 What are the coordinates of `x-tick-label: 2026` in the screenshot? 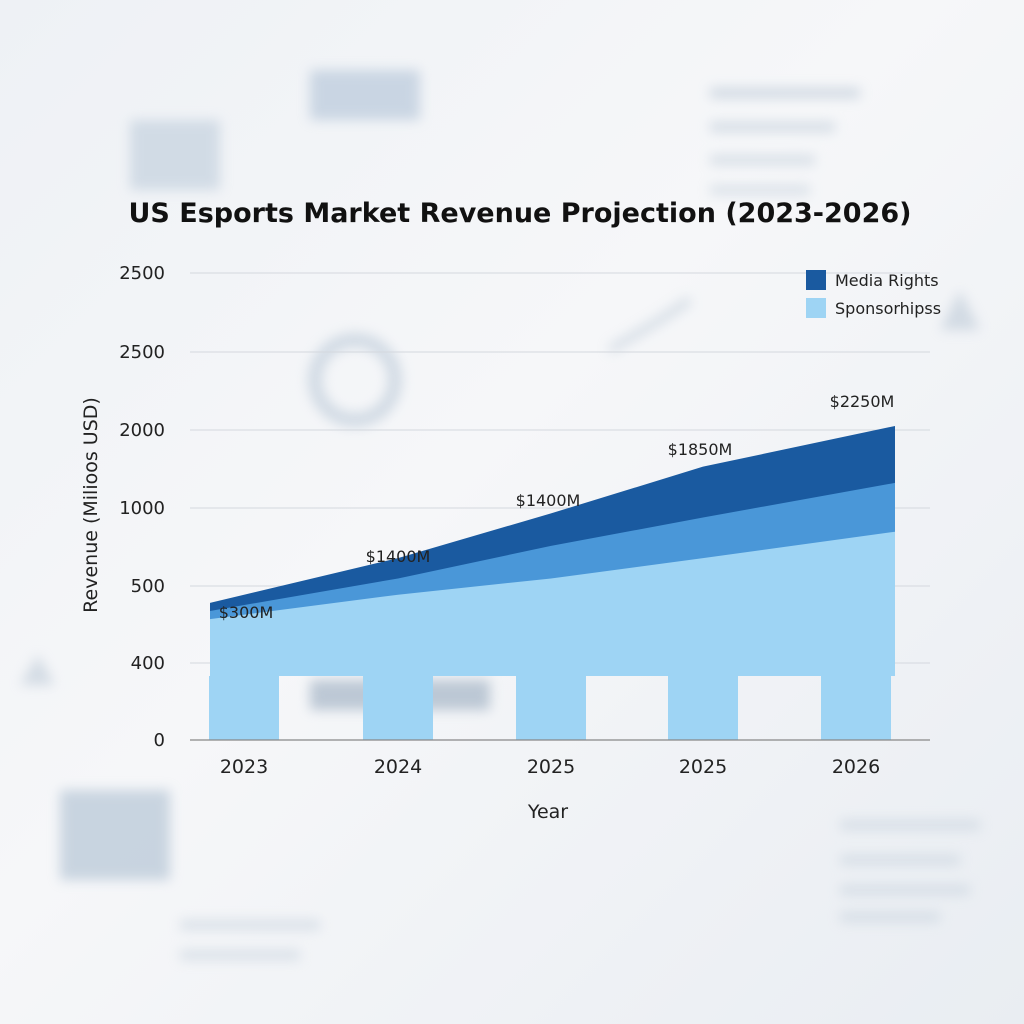 It's located at (856, 767).